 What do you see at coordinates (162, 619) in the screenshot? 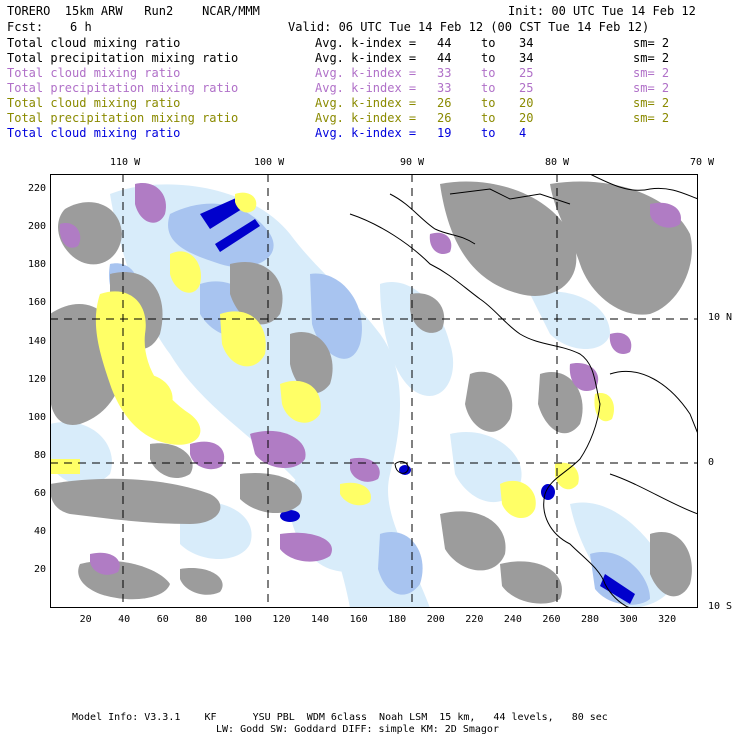
I see `x-grid-label: 60` at bounding box center [162, 619].